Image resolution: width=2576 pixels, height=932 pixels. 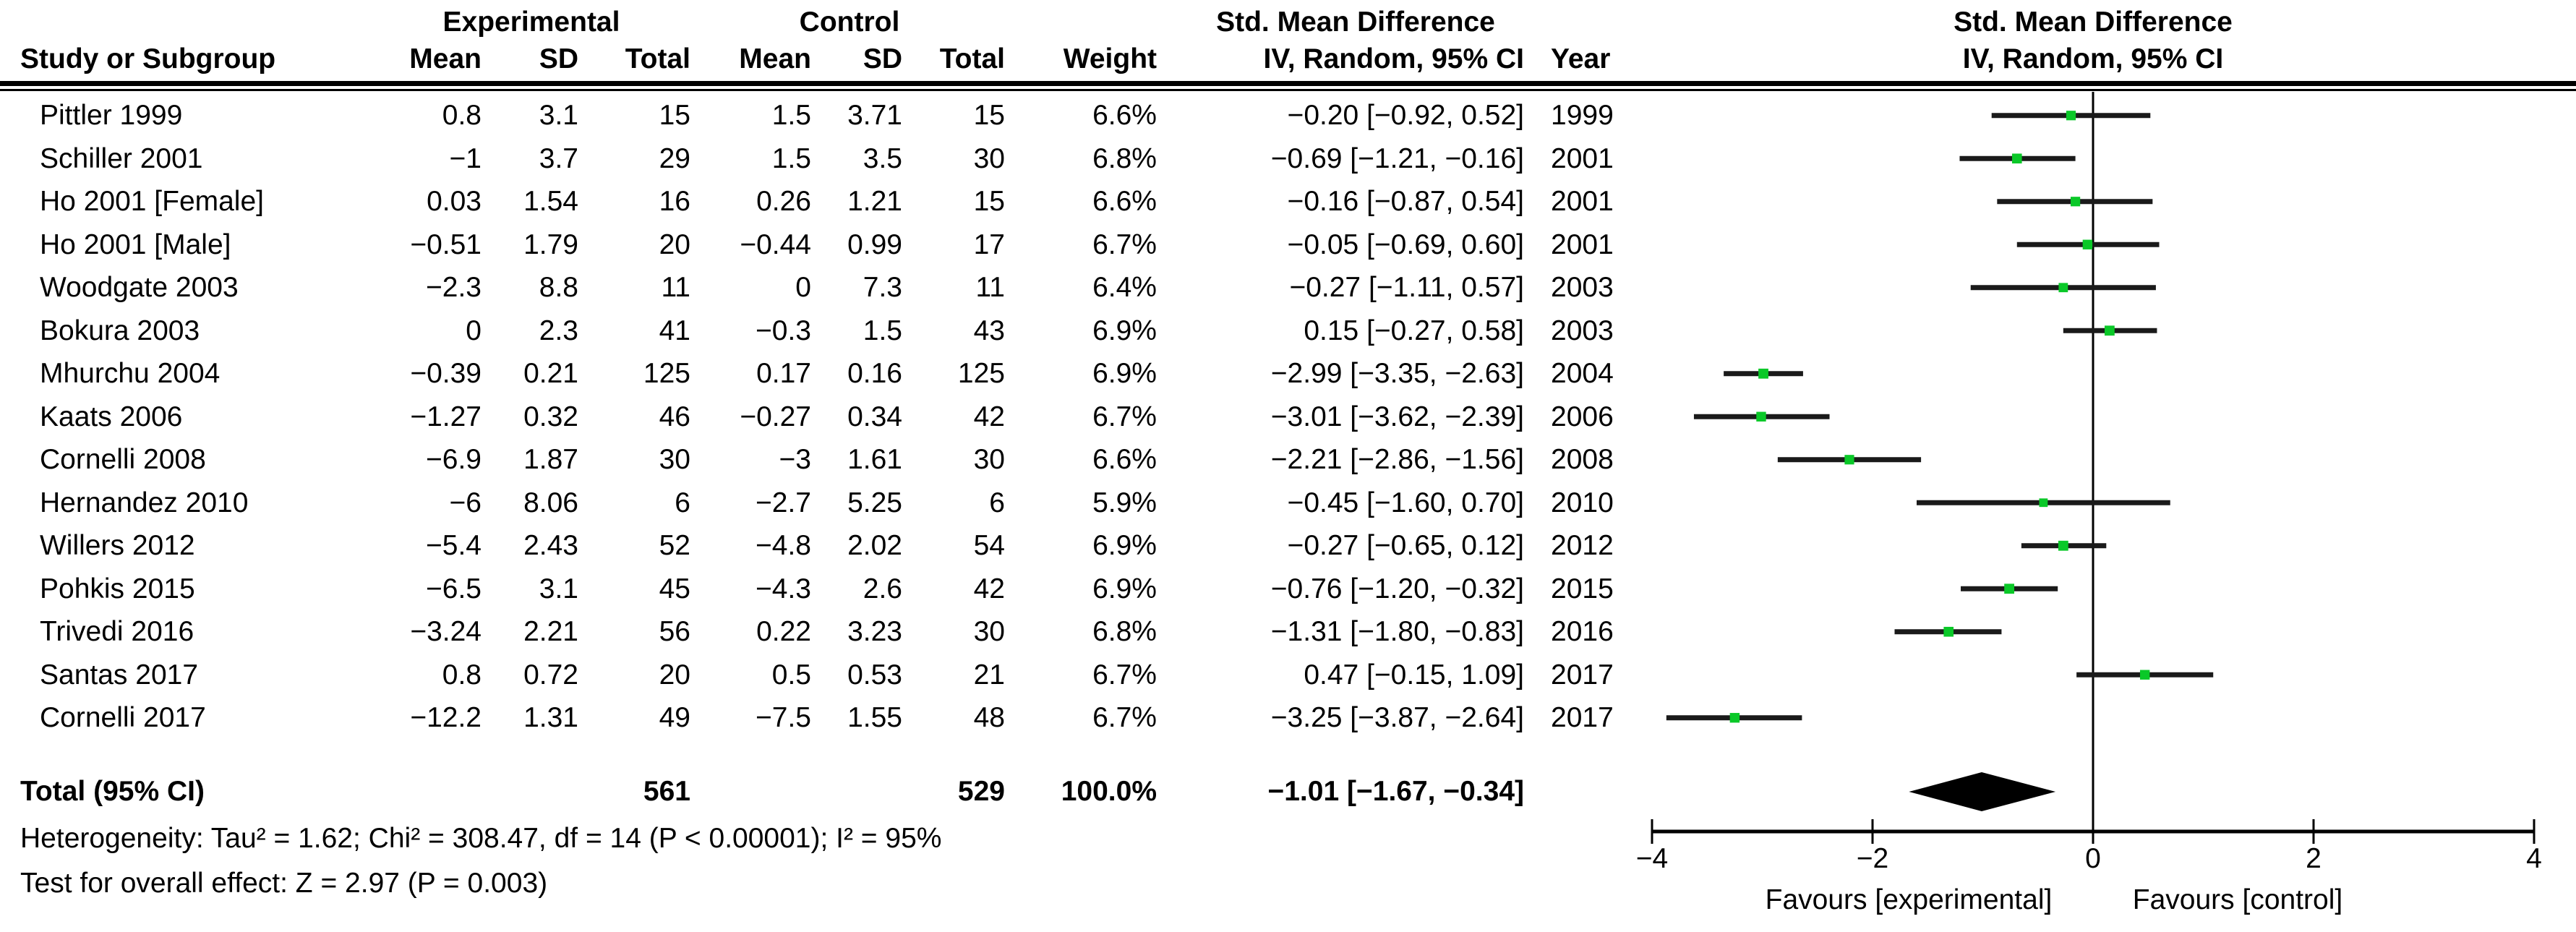 What do you see at coordinates (981, 373) in the screenshot?
I see `control-total: 125` at bounding box center [981, 373].